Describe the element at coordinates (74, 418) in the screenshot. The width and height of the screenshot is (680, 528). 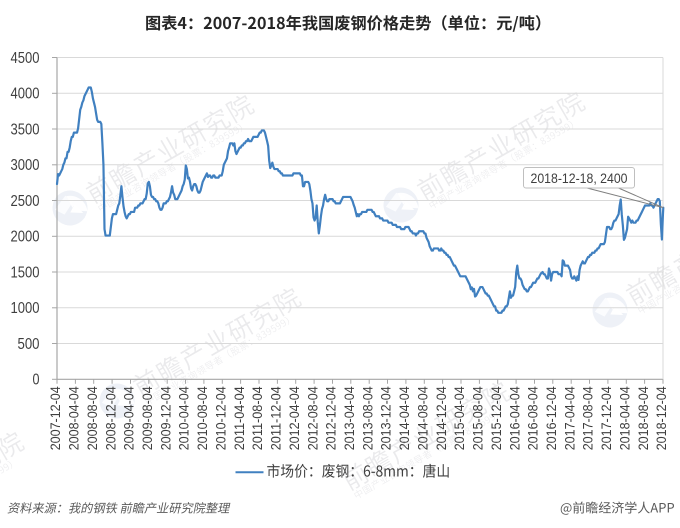
I see `svg-text: 2008-04-04` at that location.